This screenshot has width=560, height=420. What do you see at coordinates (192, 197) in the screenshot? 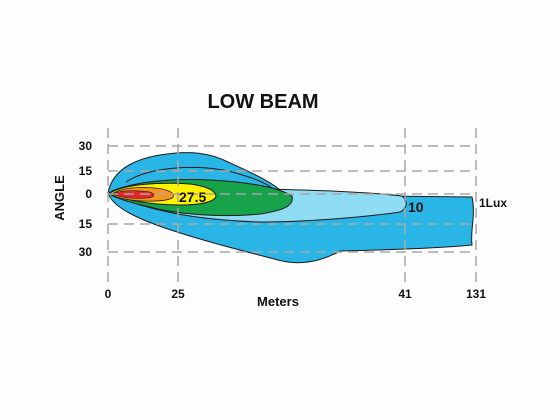
I see `contour-label-27-5: 27.5` at bounding box center [192, 197].